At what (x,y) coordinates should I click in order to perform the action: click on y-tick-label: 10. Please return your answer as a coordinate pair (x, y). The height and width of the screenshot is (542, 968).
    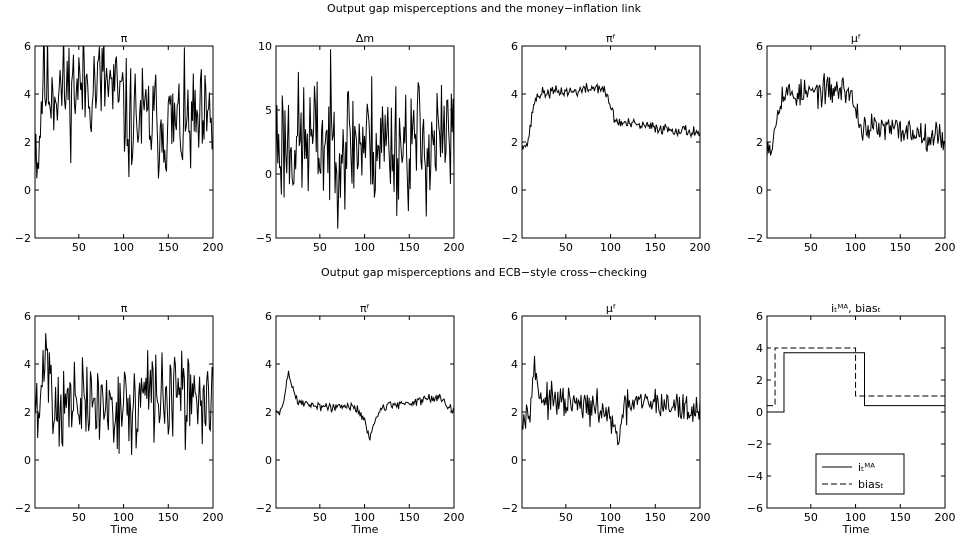
    Looking at the image, I should click on (265, 46).